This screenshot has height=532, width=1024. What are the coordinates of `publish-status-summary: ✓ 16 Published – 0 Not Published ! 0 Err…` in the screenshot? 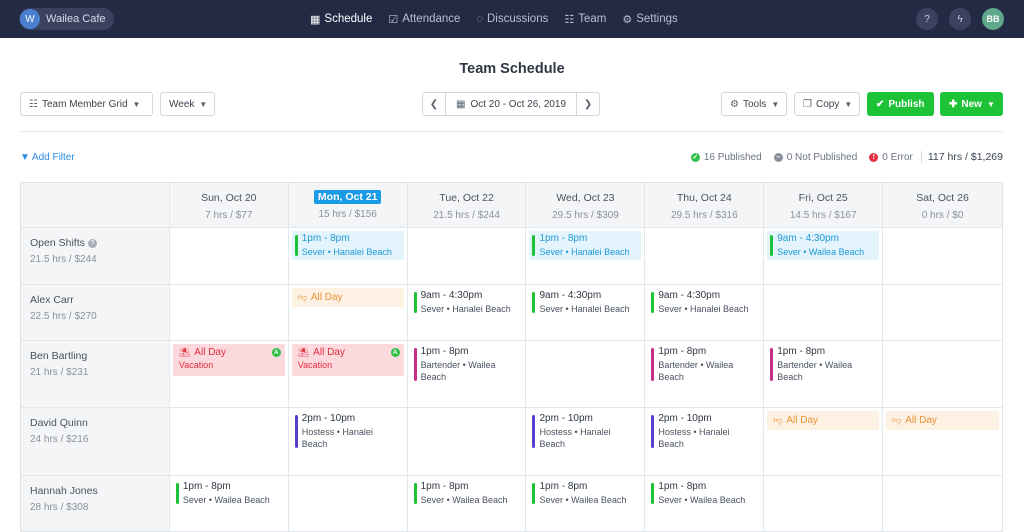 It's located at (846, 157).